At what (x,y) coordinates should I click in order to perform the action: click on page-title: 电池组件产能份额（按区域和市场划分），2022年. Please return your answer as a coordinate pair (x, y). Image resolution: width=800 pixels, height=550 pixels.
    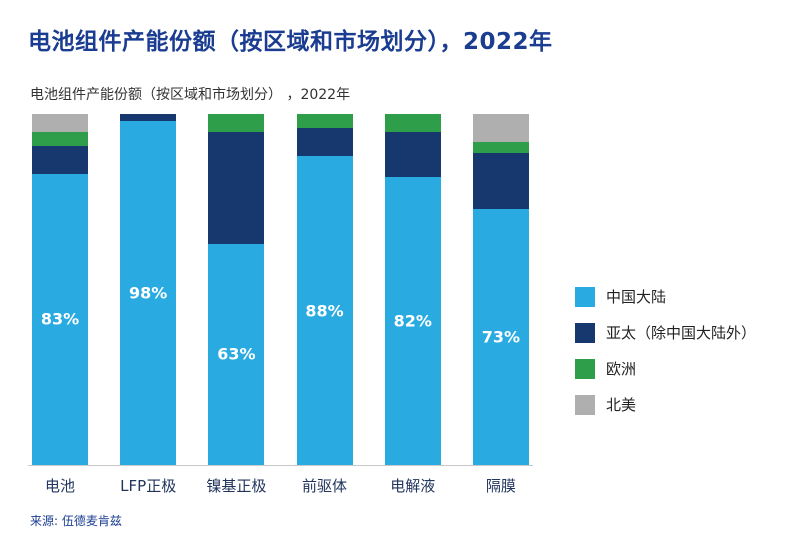
    Looking at the image, I should click on (290, 42).